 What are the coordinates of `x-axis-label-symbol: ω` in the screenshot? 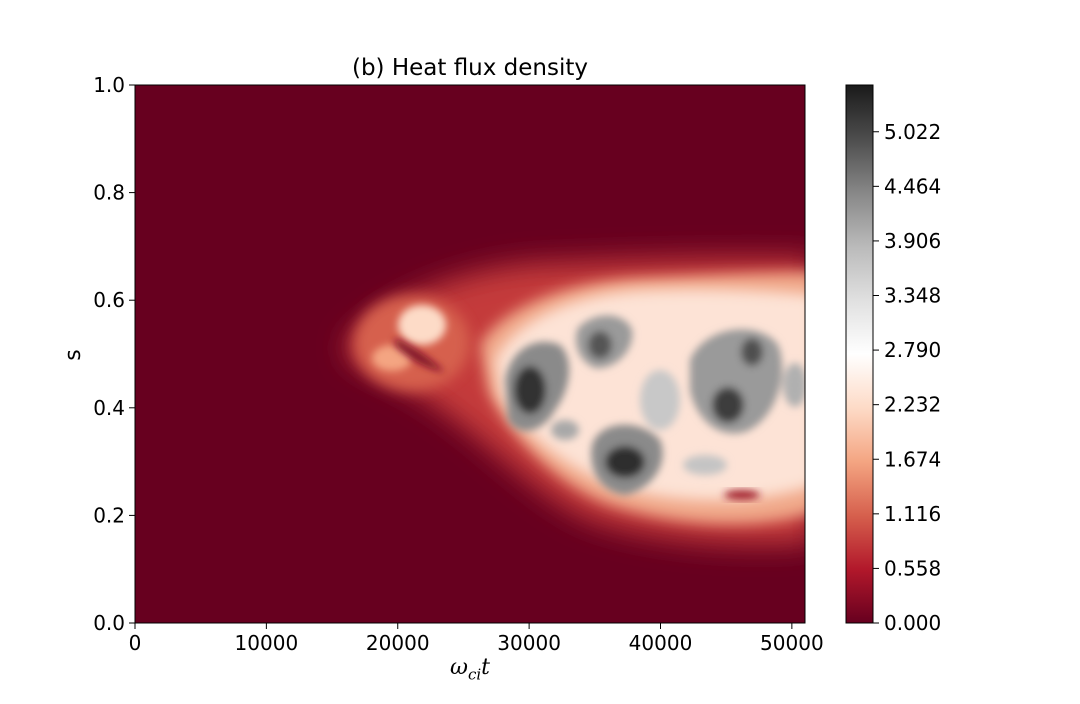 It's located at (459, 667).